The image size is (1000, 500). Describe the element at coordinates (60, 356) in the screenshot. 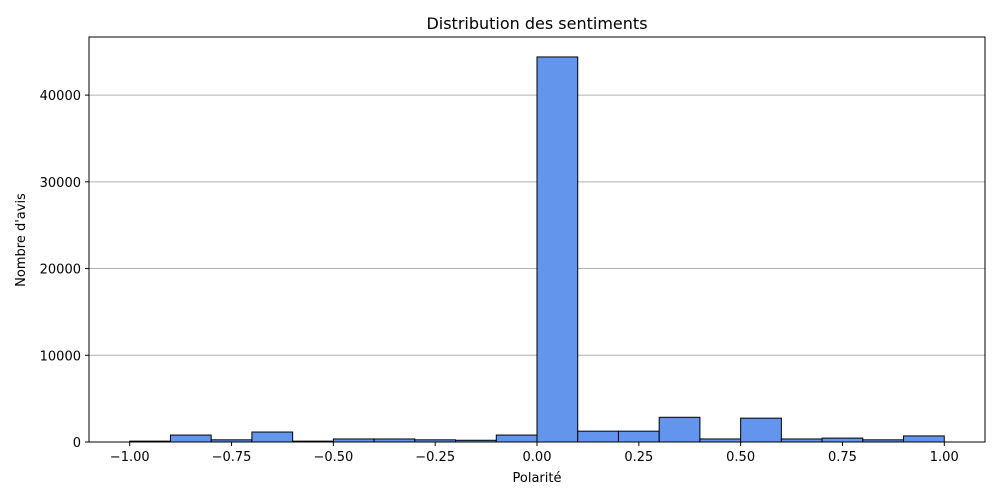

I see `y-tick-label: 10000` at that location.